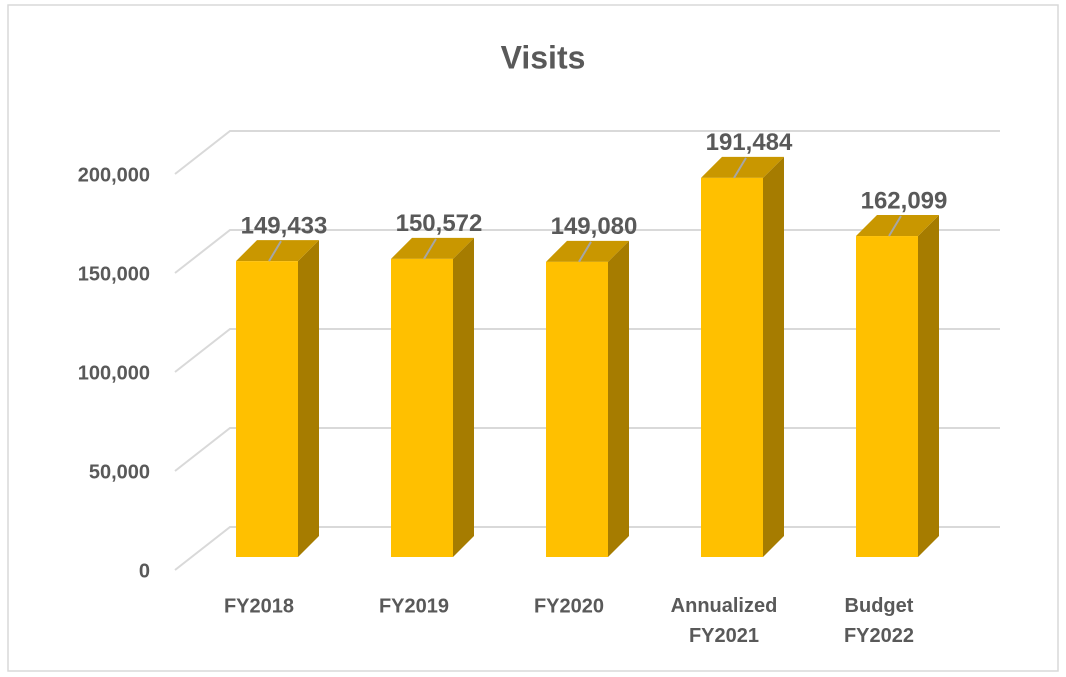  I want to click on value-label: 191,484, so click(749, 142).